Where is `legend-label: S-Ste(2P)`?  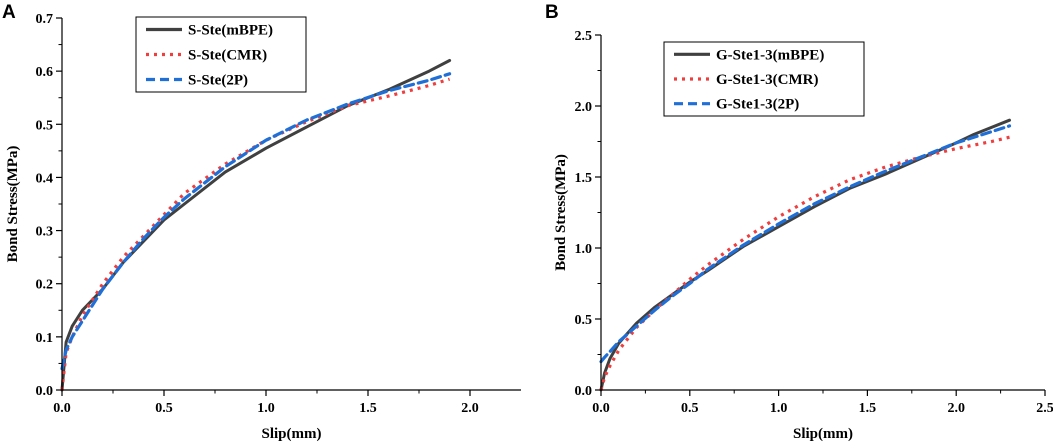
legend-label: S-Ste(2P) is located at coordinates (218, 81).